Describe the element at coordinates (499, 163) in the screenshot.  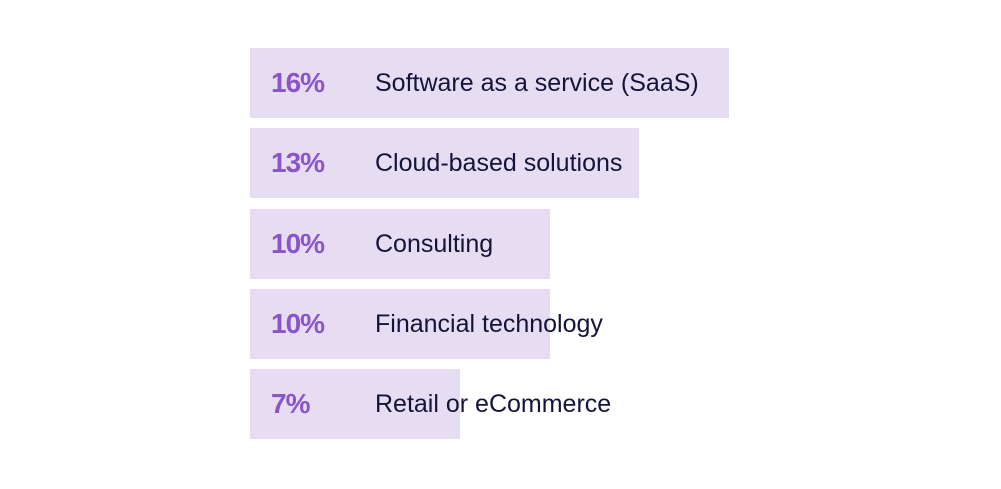
I see `bar-category-label: Cloud-based solutions` at that location.